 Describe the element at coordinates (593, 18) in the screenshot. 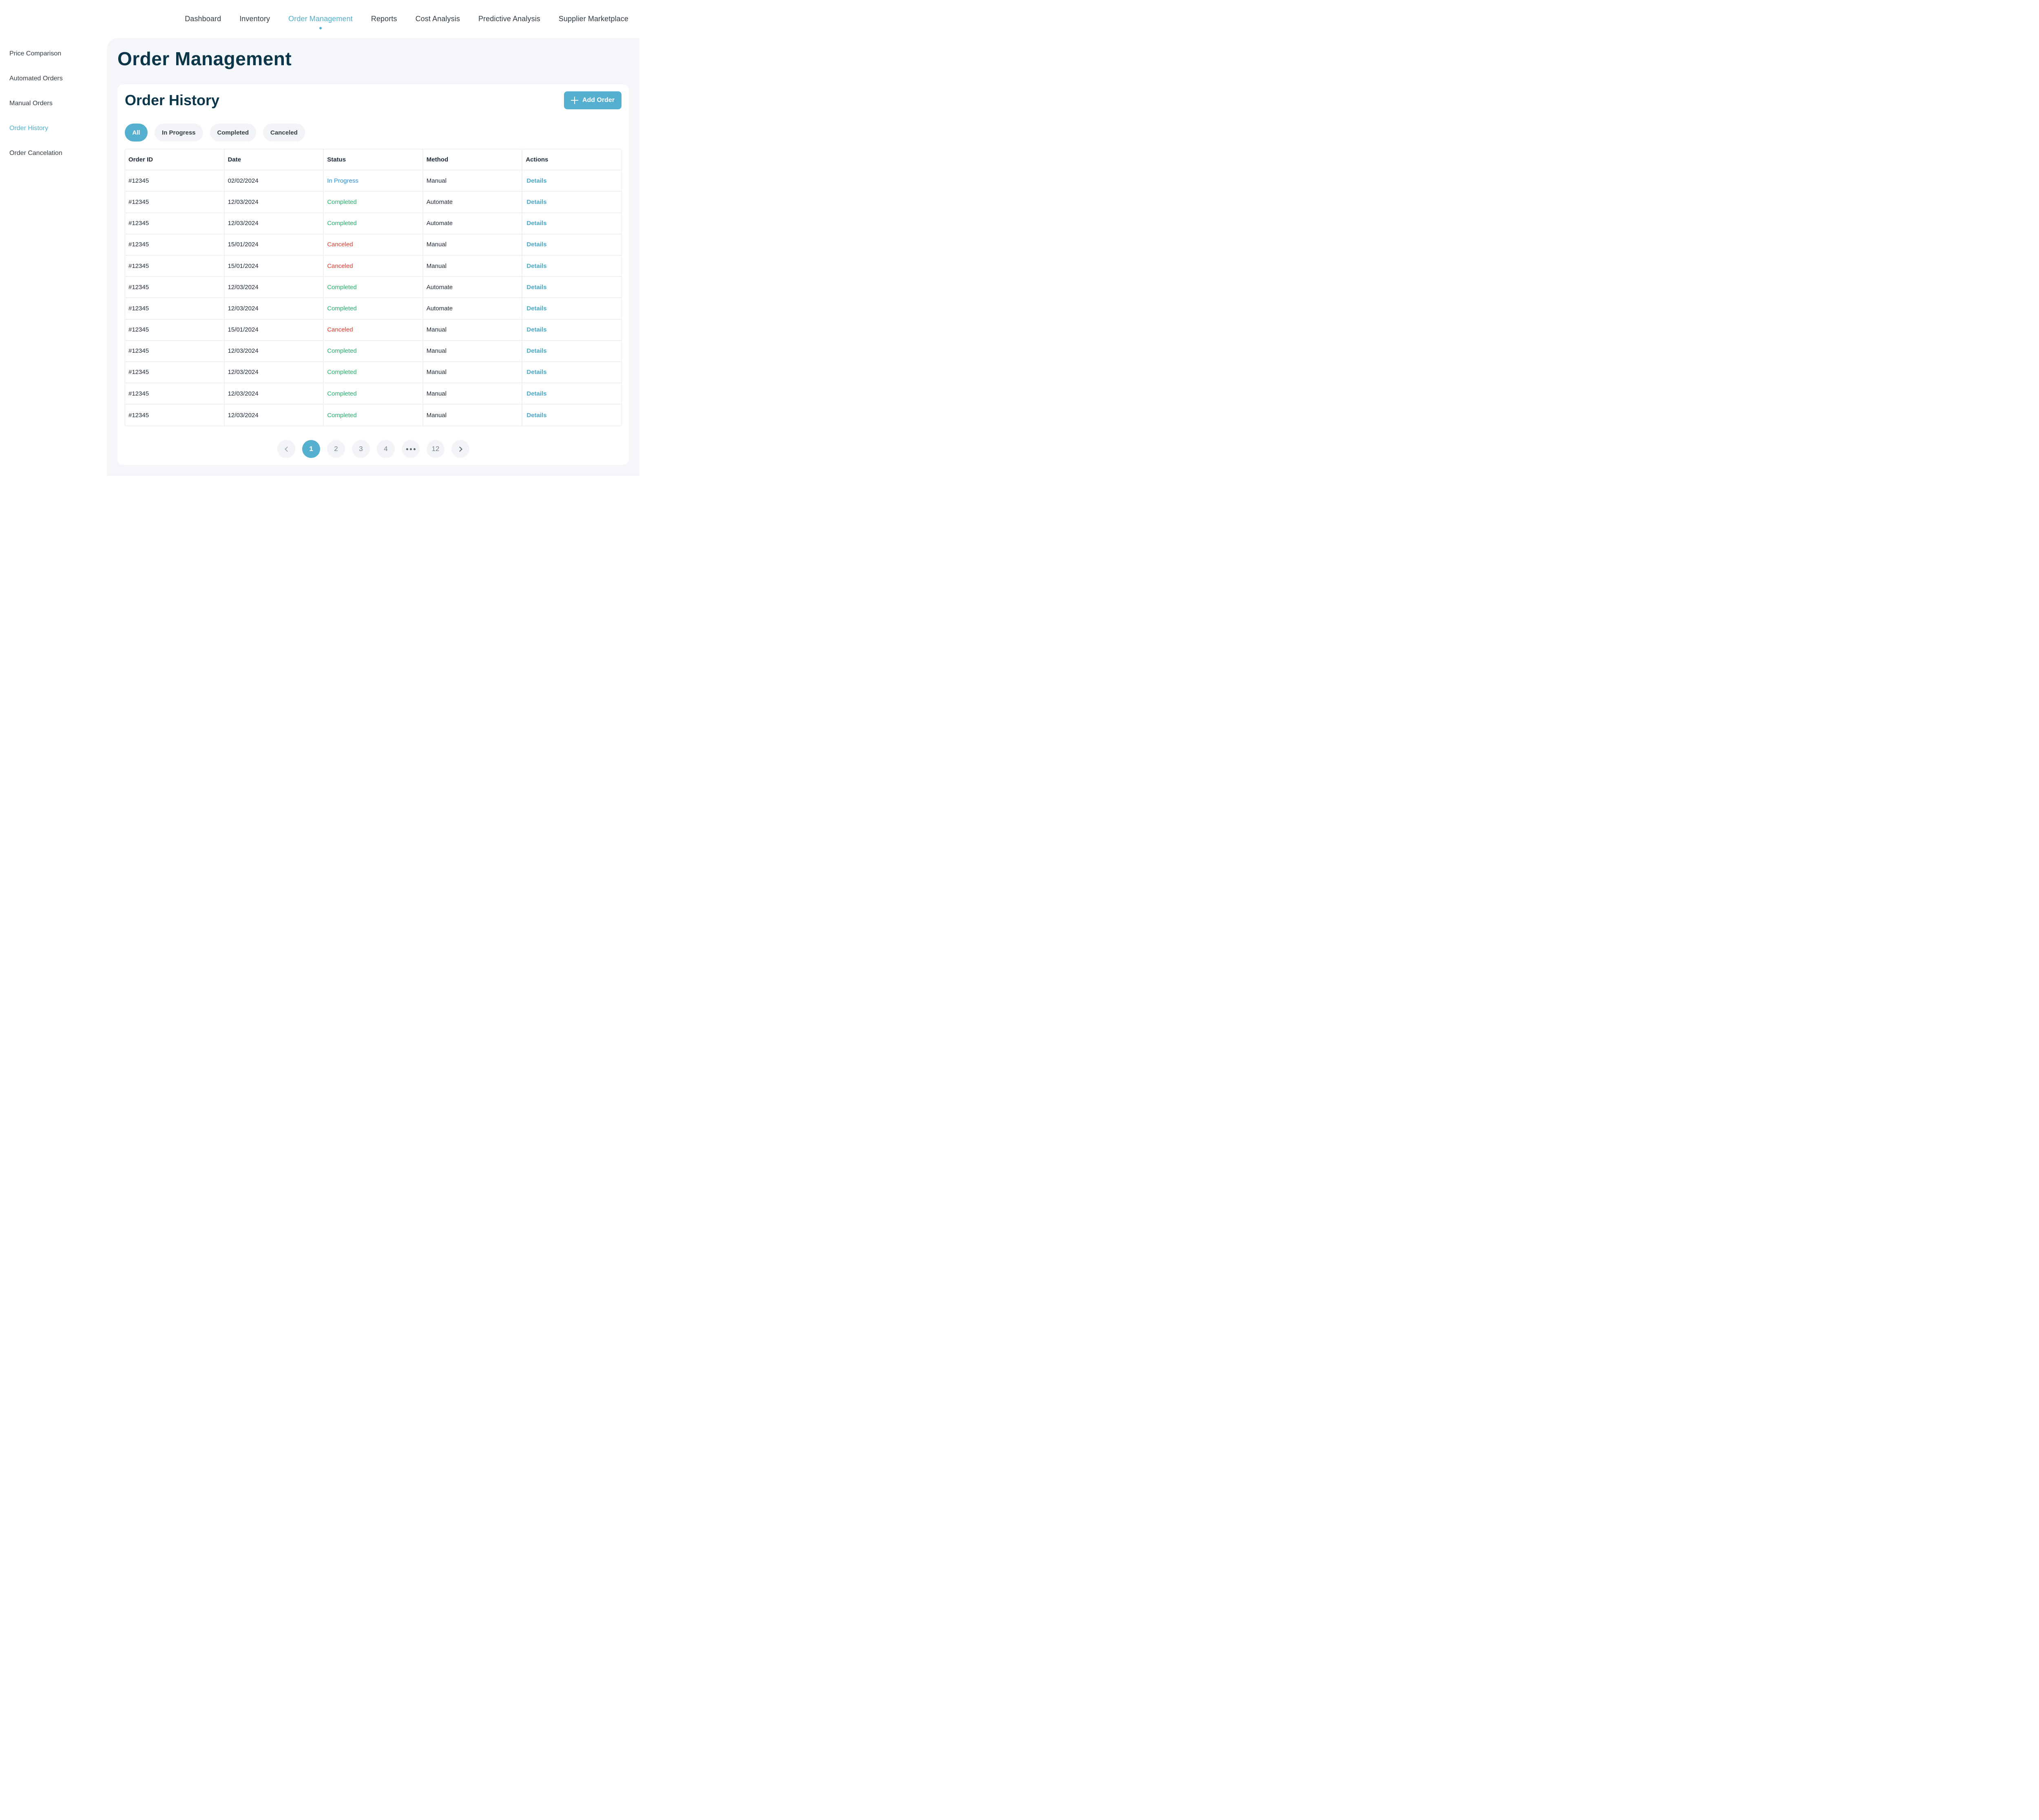

I see `nav-item-supplier-marketplace: Supplier Marketplace` at that location.